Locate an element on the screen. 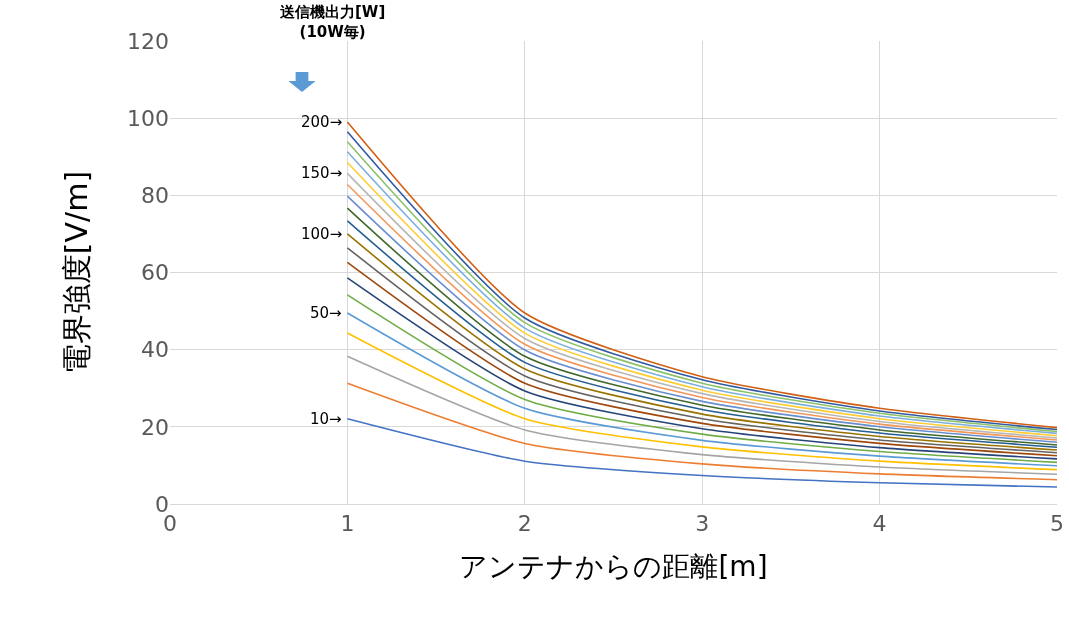 This screenshot has width=1069, height=634. y-tick-label: 80 is located at coordinates (155, 196).